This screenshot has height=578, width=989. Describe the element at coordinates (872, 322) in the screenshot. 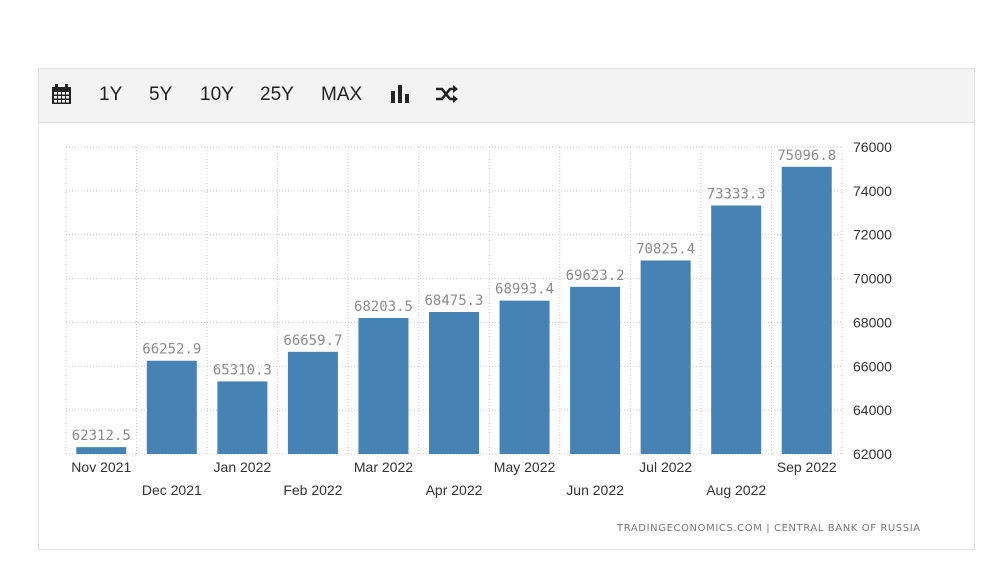

I see `y-tick-label: 68000` at that location.